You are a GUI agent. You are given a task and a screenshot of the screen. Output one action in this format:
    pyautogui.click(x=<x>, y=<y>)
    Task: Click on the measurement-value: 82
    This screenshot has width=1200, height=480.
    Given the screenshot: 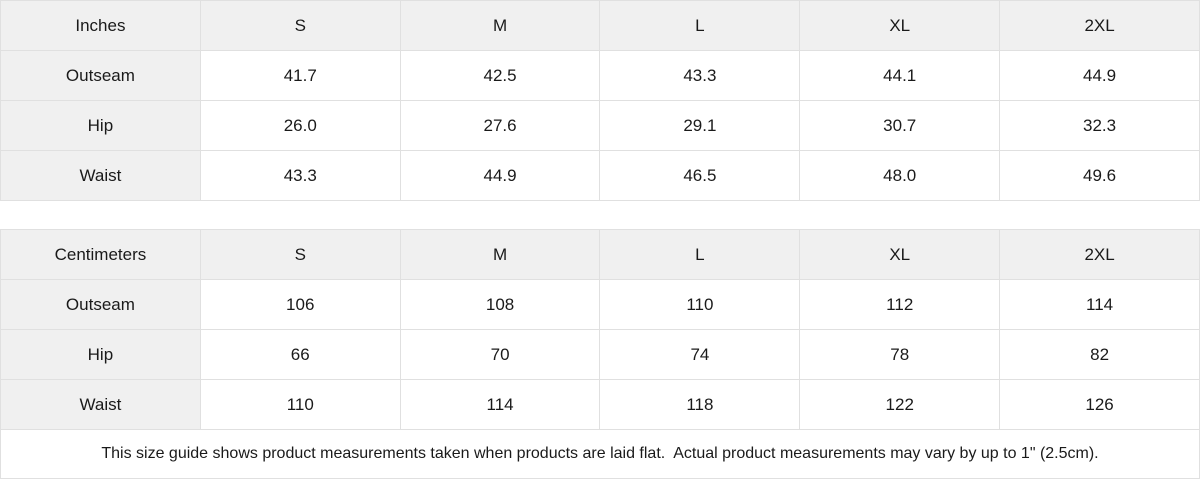 What is the action you would take?
    pyautogui.click(x=1099, y=354)
    